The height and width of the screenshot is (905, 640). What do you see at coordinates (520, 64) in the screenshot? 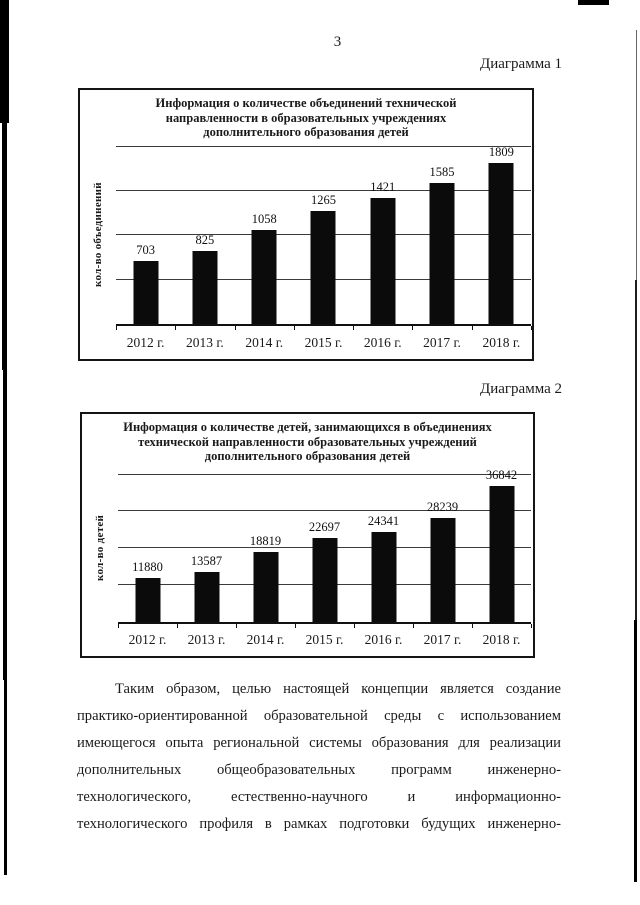
I see `diagram-1-caption: Диаграмма 1` at bounding box center [520, 64].